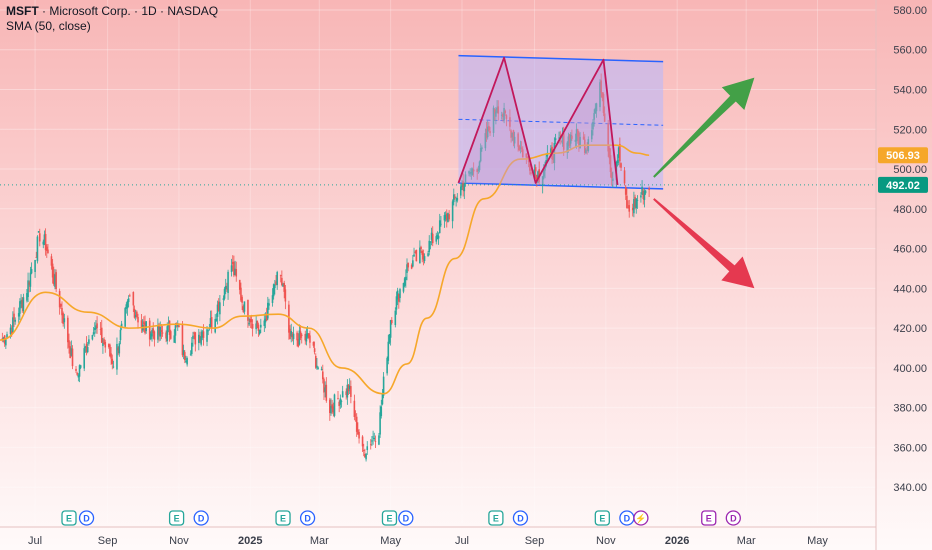  What do you see at coordinates (561, 186) in the screenshot?
I see `channel-lower-line` at bounding box center [561, 186].